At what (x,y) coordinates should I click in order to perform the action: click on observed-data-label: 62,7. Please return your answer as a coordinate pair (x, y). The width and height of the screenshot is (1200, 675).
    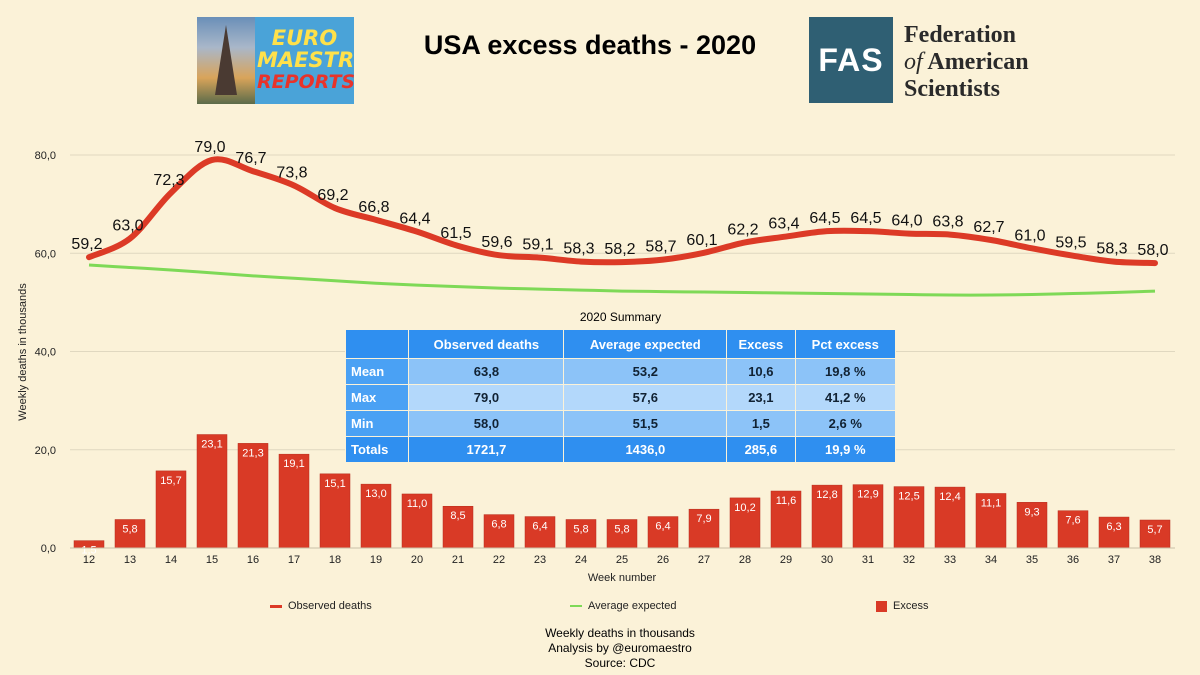
    Looking at the image, I should click on (988, 227).